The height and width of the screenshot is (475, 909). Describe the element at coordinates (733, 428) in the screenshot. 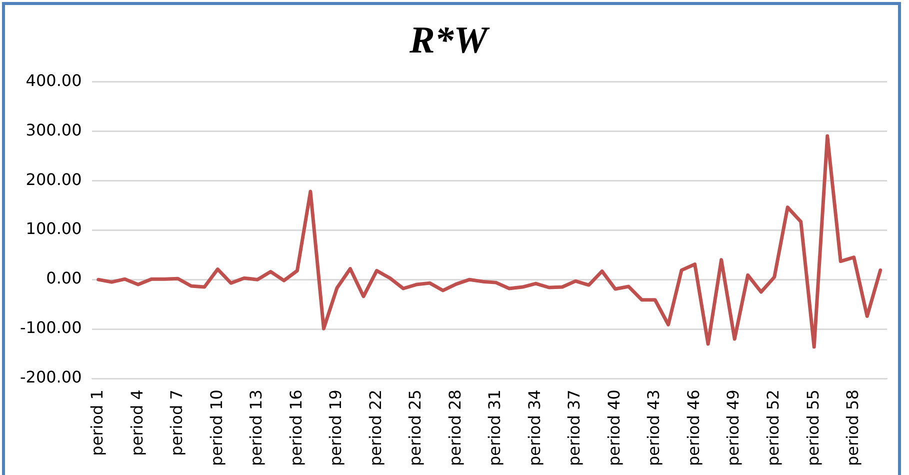

I see `x-tick-label: period 49` at that location.